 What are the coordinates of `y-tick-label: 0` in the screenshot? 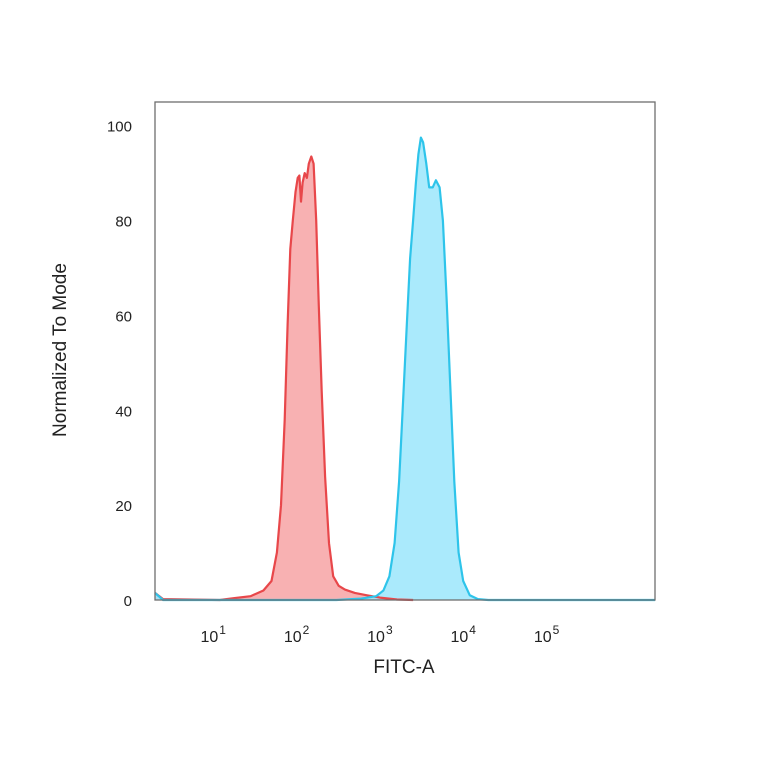 It's located at (128, 601).